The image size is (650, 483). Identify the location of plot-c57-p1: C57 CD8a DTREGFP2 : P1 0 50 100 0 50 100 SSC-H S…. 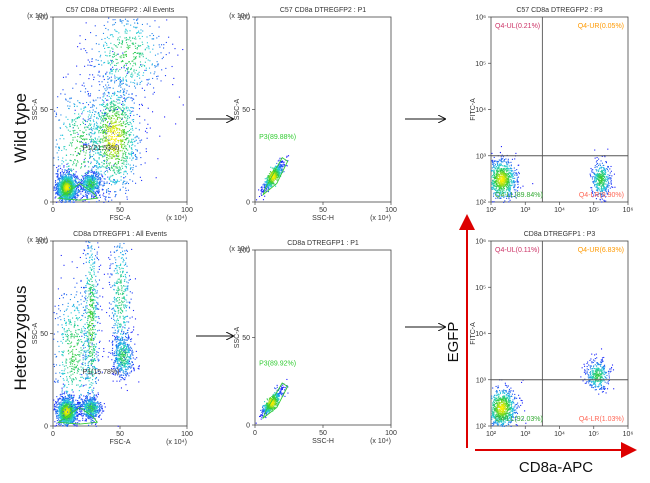
(313, 114).